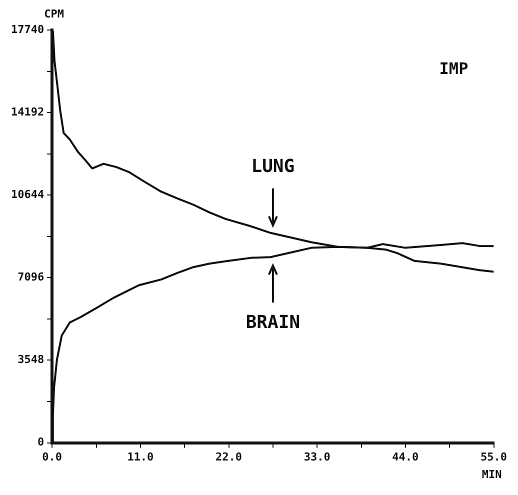 The image size is (518, 495). Describe the element at coordinates (273, 323) in the screenshot. I see `annotation: BRAIN` at that location.